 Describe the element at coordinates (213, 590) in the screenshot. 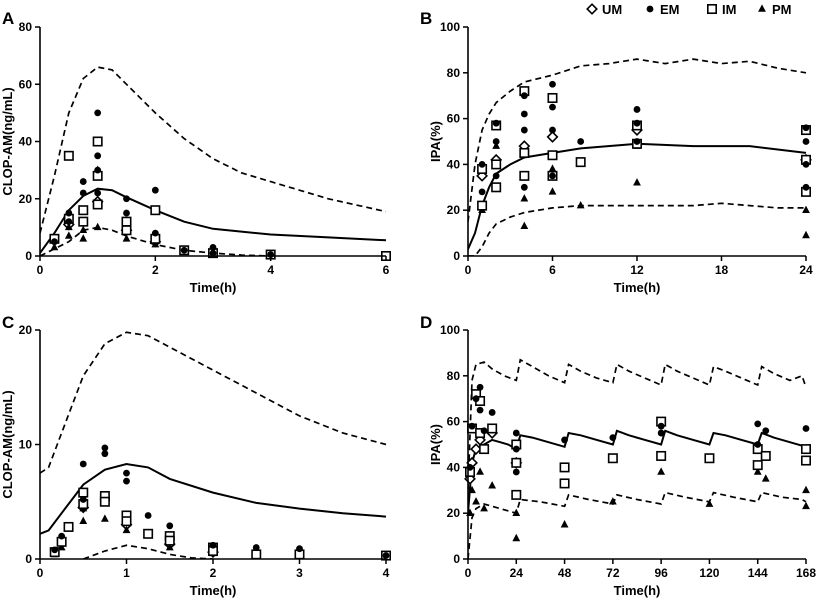

I see `x-axis-title-c: Time(h)` at that location.